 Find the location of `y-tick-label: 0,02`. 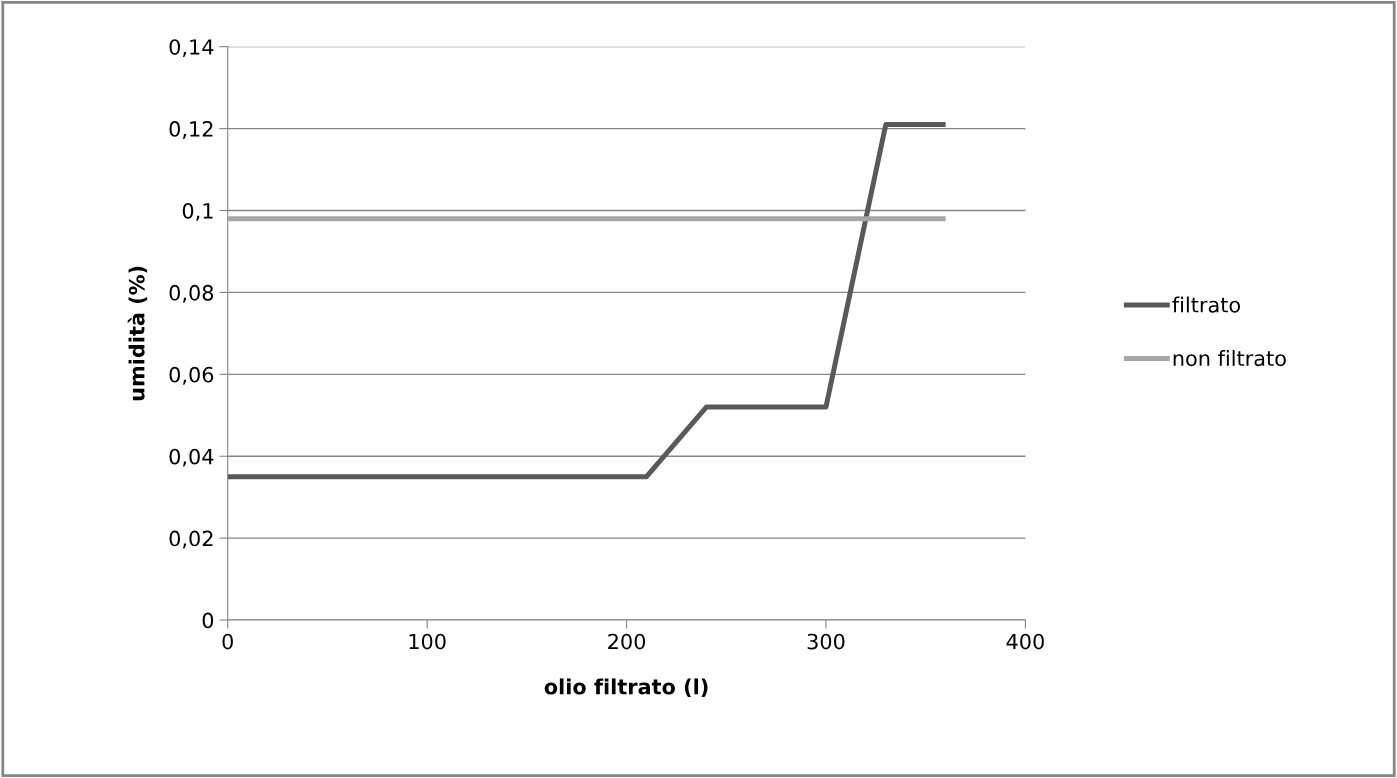

y-tick-label: 0,02 is located at coordinates (191, 539).